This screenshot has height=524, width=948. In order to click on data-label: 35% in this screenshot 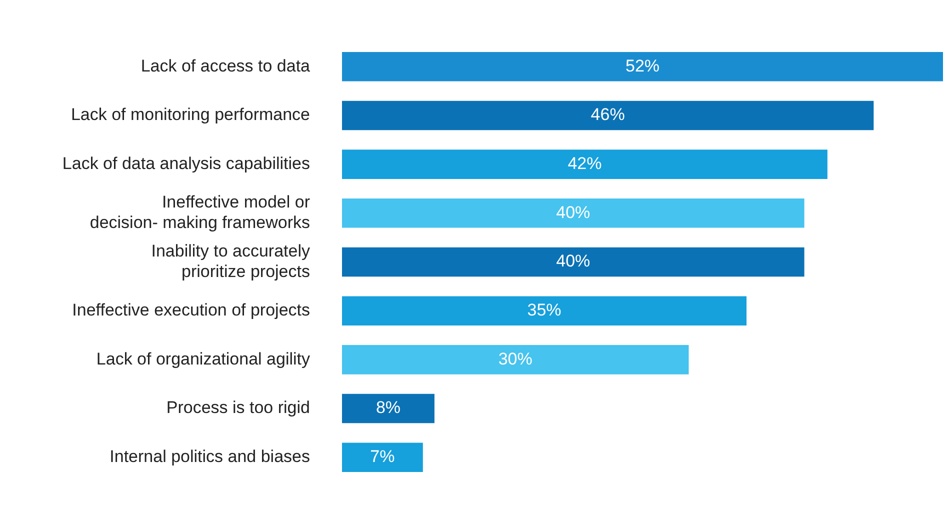, I will do `click(544, 310)`.